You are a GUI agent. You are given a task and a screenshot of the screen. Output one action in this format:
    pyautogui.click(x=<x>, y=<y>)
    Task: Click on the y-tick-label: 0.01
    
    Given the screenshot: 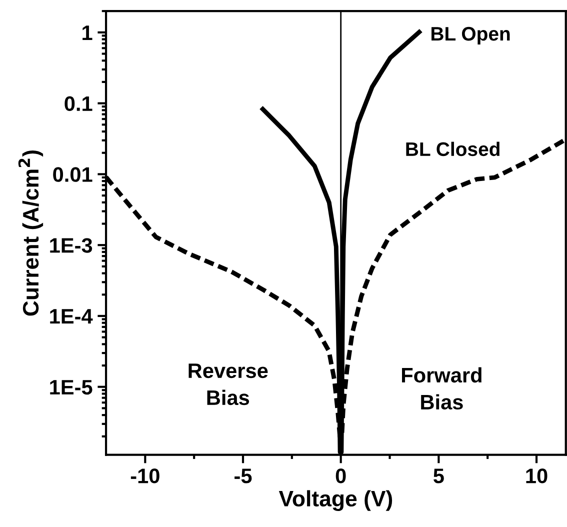 What is the action you would take?
    pyautogui.click(x=72, y=174)
    